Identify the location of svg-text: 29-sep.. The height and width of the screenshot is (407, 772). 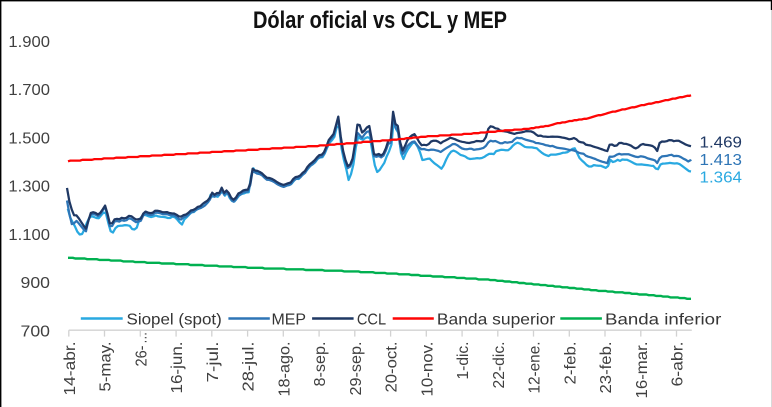
(356, 369).